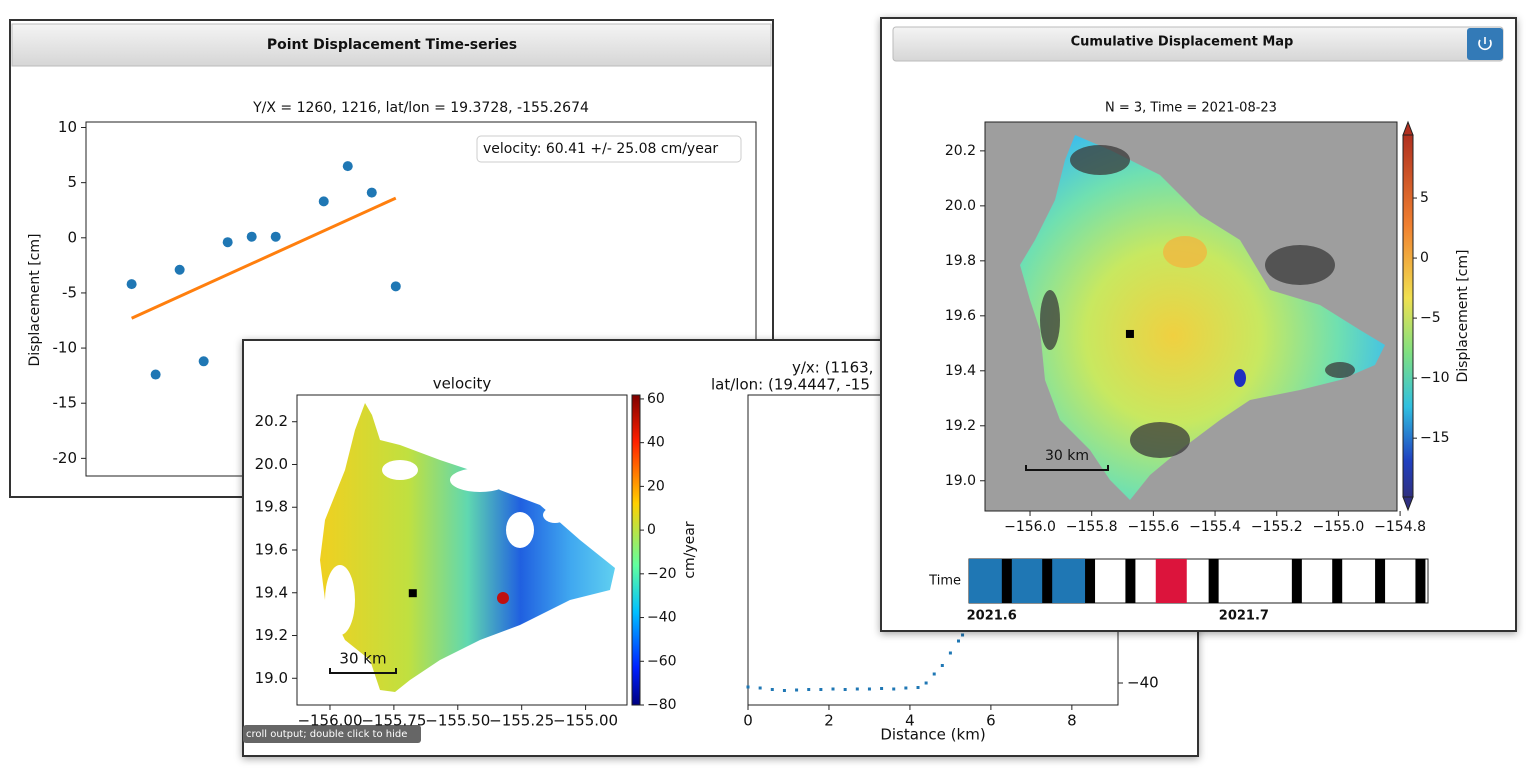 Image resolution: width=1536 pixels, height=770 pixels. I want to click on shaded-relief-patches, so click(1197, 301).